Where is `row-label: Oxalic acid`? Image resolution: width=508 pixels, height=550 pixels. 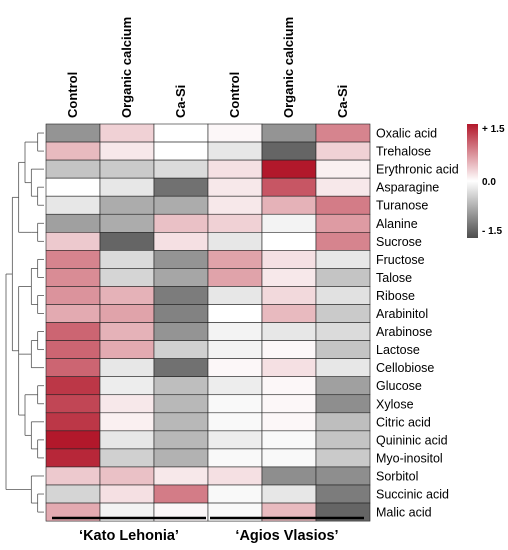
row-label: Oxalic acid is located at coordinates (406, 134).